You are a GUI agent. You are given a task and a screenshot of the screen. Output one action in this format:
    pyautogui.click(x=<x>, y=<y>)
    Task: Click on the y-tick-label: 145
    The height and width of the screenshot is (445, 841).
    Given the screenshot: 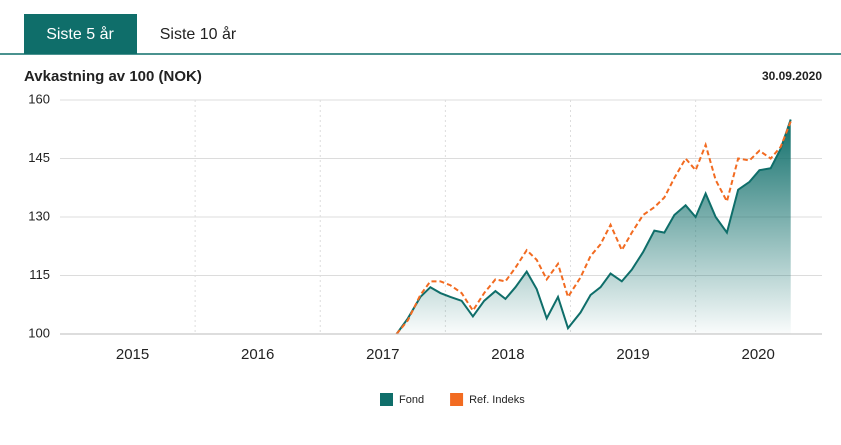 What is the action you would take?
    pyautogui.click(x=39, y=157)
    